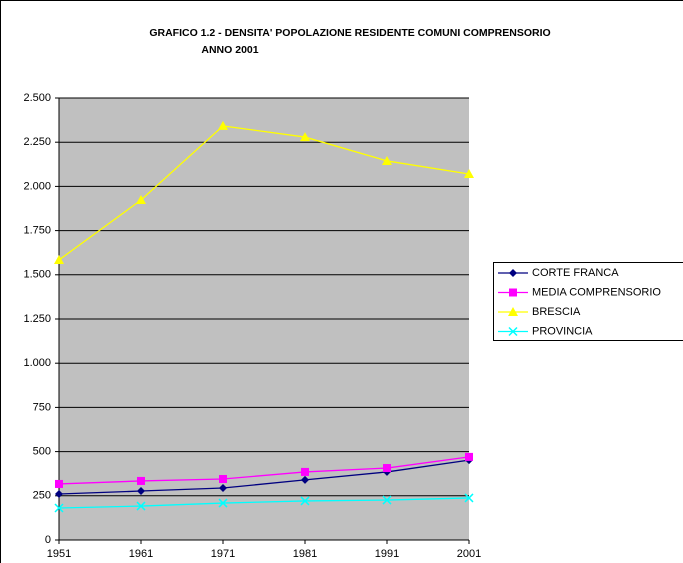  Describe the element at coordinates (37, 231) in the screenshot. I see `y-tick-label: 1.750` at that location.